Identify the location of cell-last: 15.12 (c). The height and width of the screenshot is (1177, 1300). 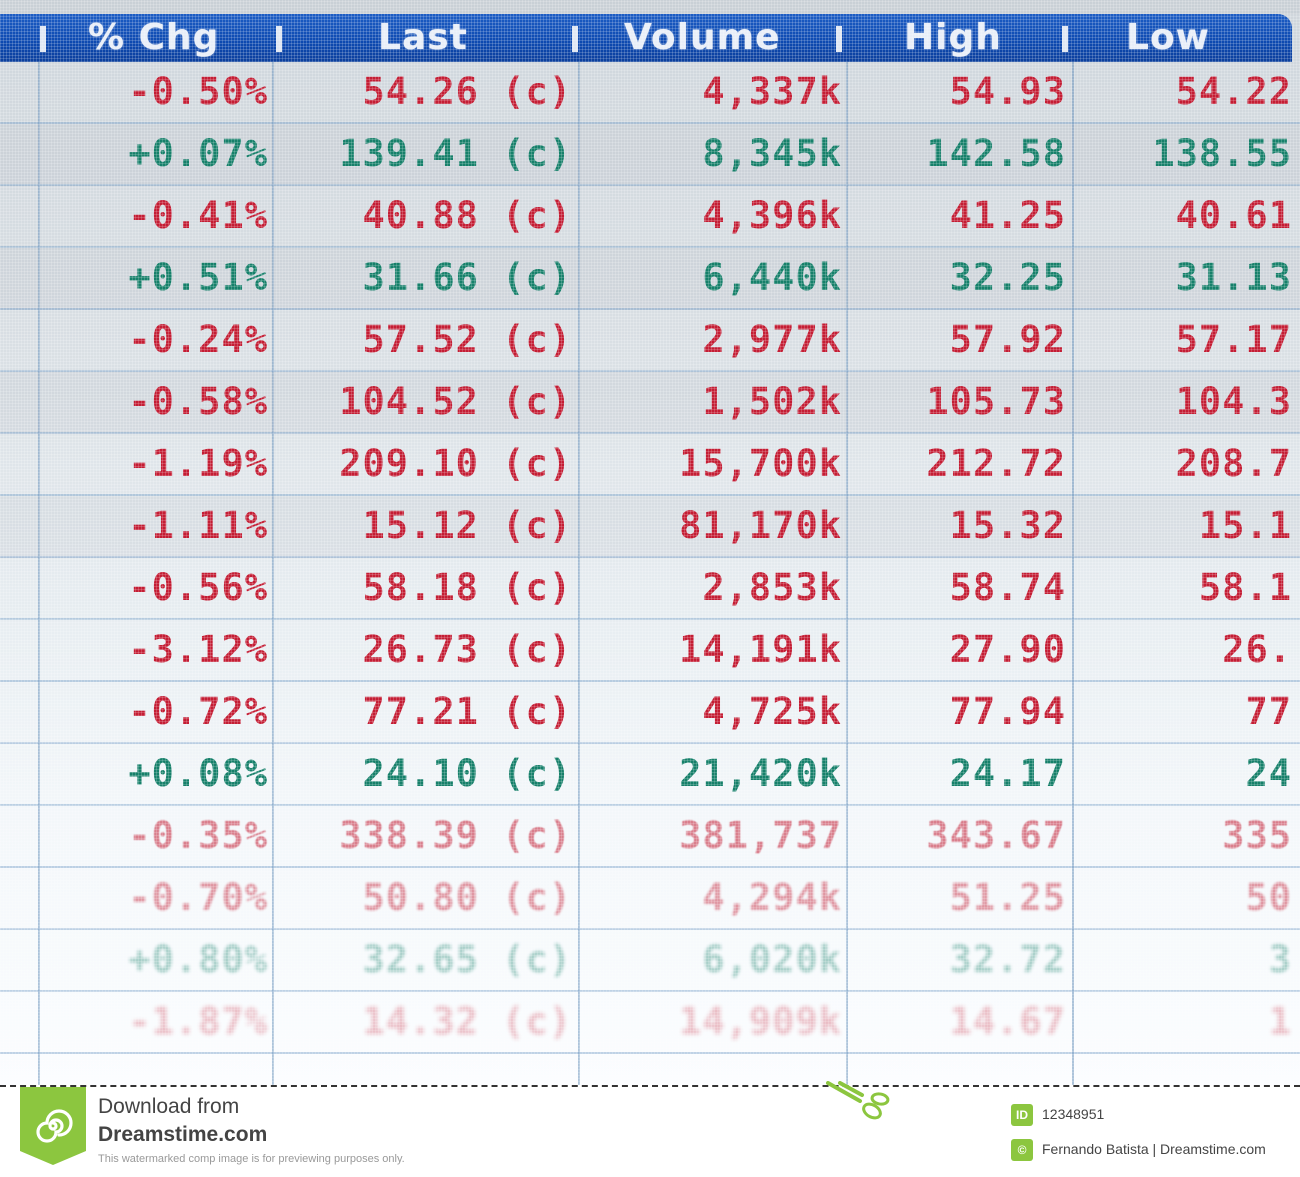
(467, 525).